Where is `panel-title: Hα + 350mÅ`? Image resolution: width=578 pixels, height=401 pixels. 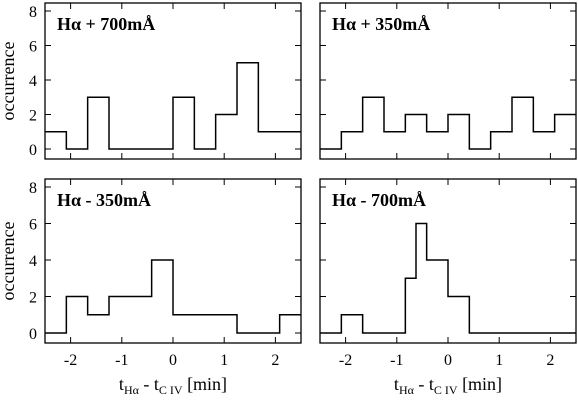
panel-title: Hα + 350mÅ is located at coordinates (381, 24).